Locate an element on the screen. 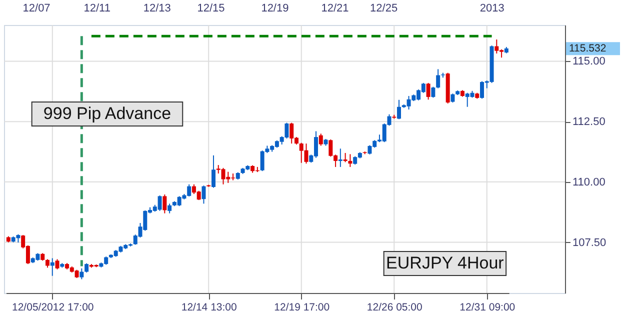 The width and height of the screenshot is (624, 323). text: 2013 is located at coordinates (492, 8).